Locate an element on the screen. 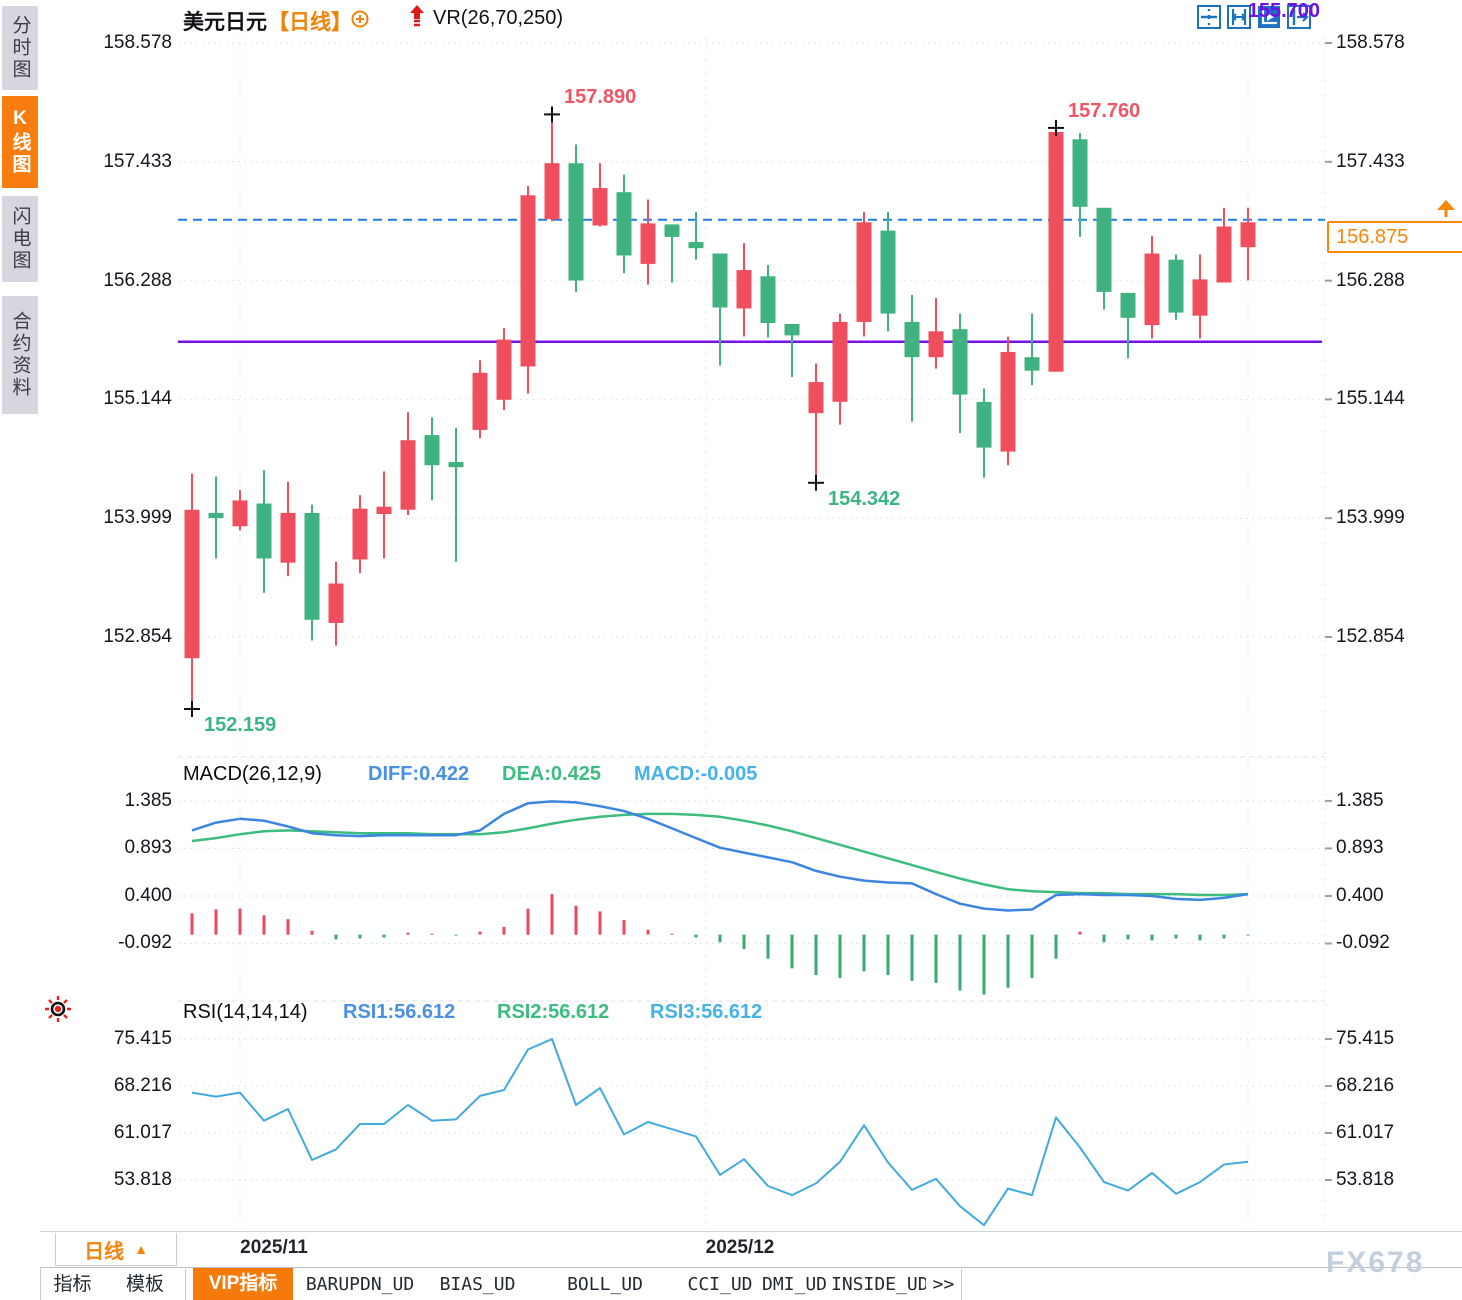 Image resolution: width=1462 pixels, height=1300 pixels. extreme-price-label: 152.159 is located at coordinates (240, 725).